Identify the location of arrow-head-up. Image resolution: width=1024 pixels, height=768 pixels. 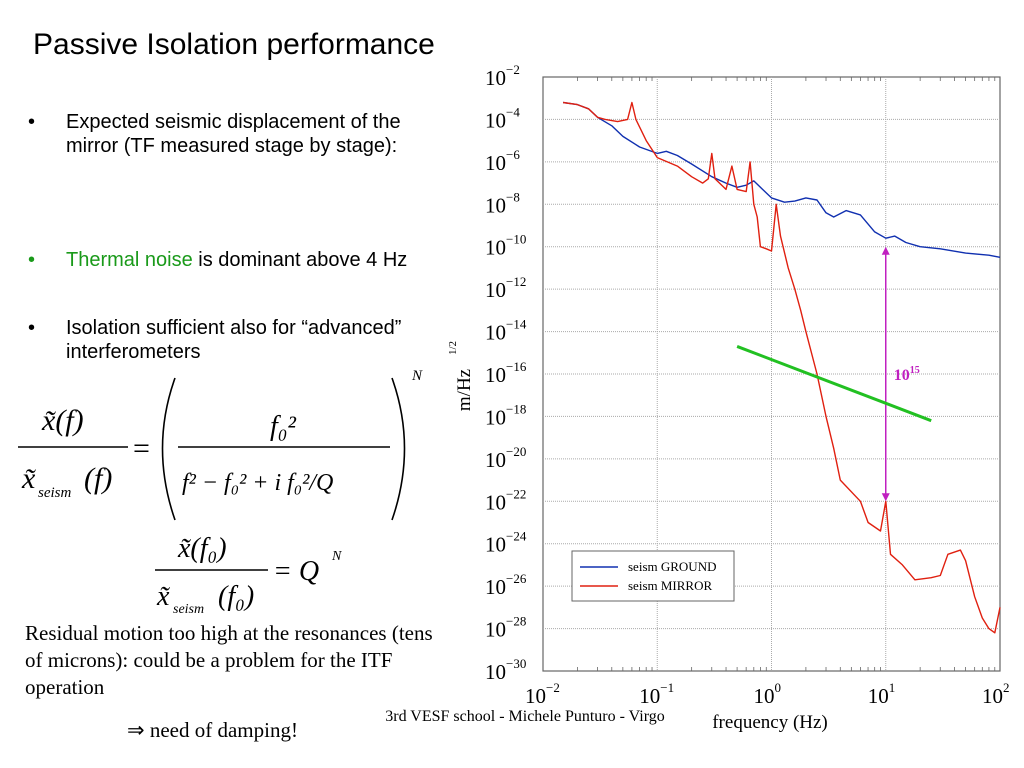
(885, 250).